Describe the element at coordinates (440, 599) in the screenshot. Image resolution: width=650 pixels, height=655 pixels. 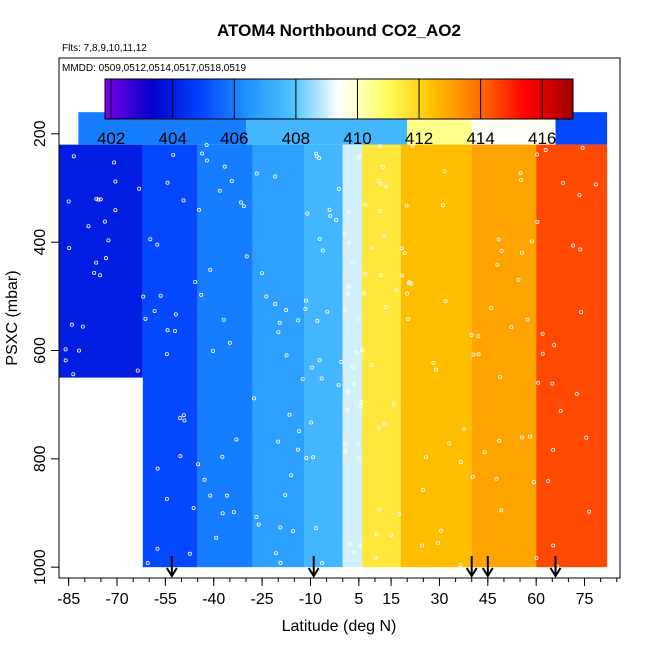
I see `x-tick-label: 30` at that location.